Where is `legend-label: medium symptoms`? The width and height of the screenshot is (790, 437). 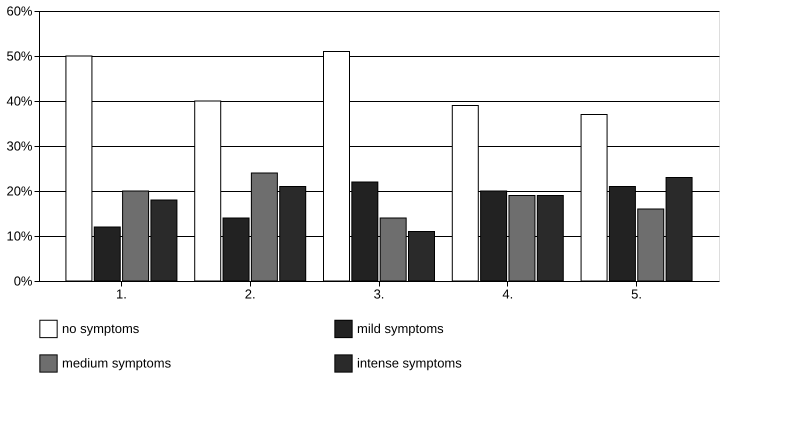 legend-label: medium symptoms is located at coordinates (117, 363).